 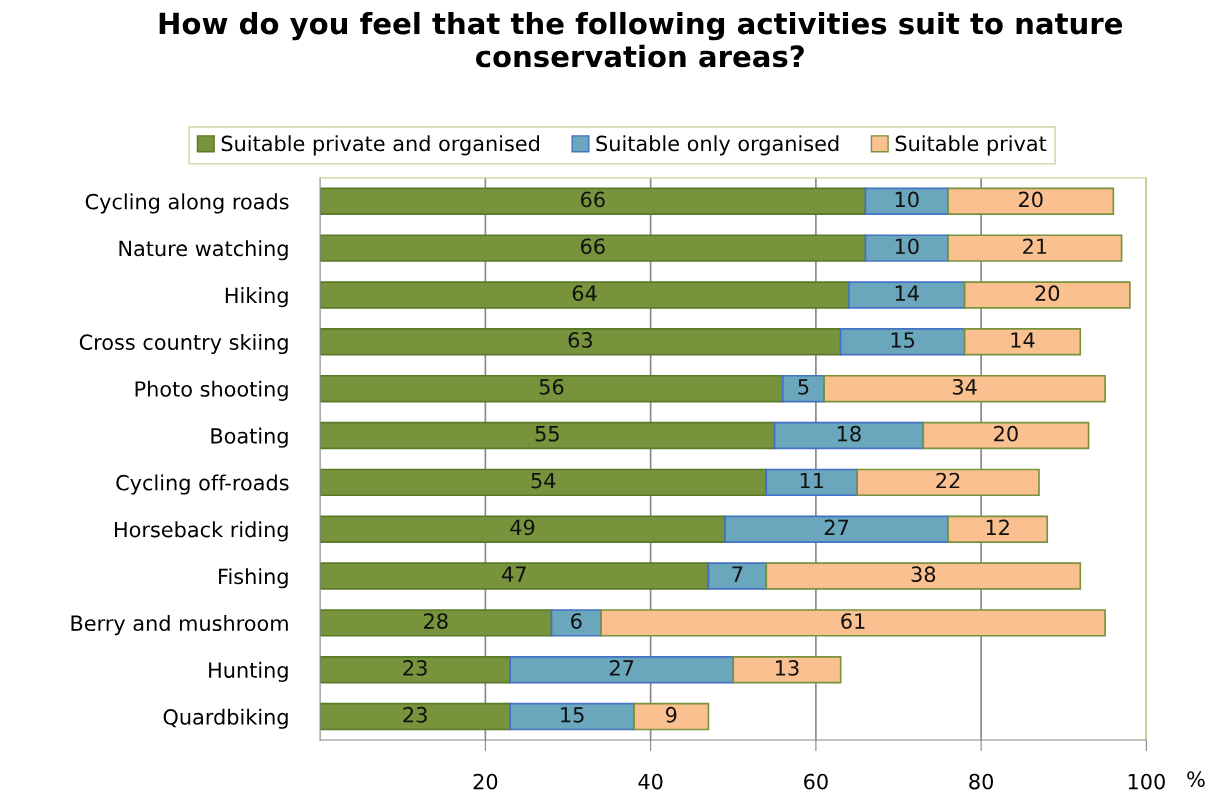 I want to click on data-label: 12, so click(x=997, y=527).